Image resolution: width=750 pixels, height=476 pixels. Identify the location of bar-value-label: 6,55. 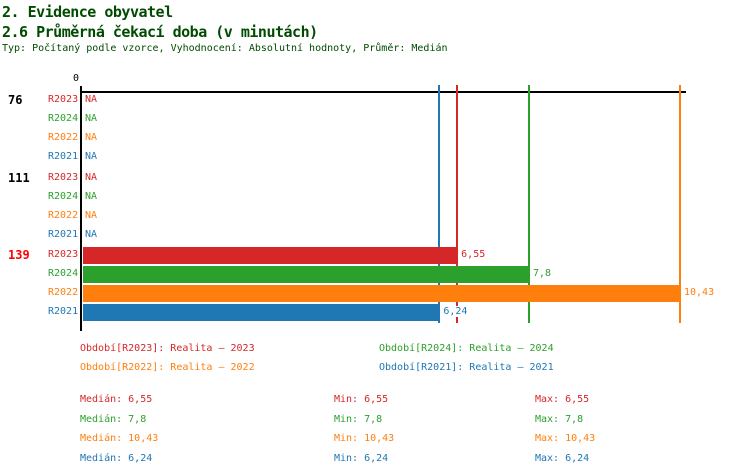
(473, 254).